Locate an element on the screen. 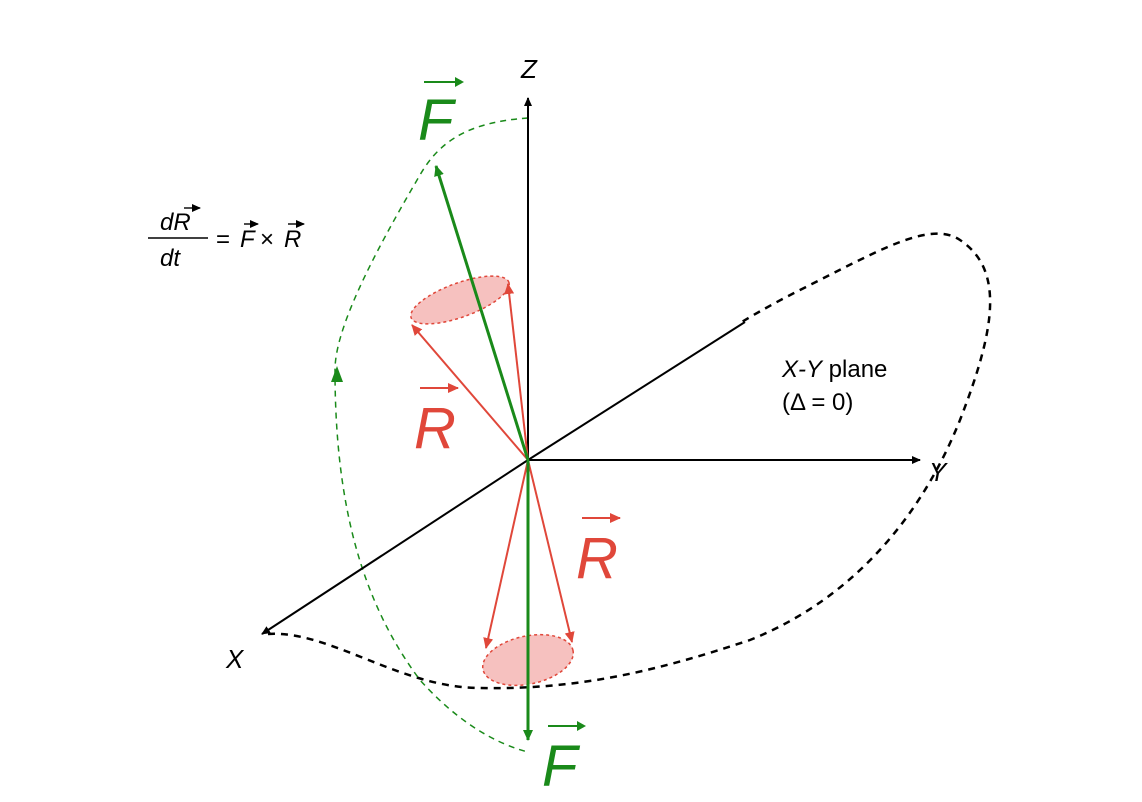  f-label-top: F is located at coordinates (441, 115).